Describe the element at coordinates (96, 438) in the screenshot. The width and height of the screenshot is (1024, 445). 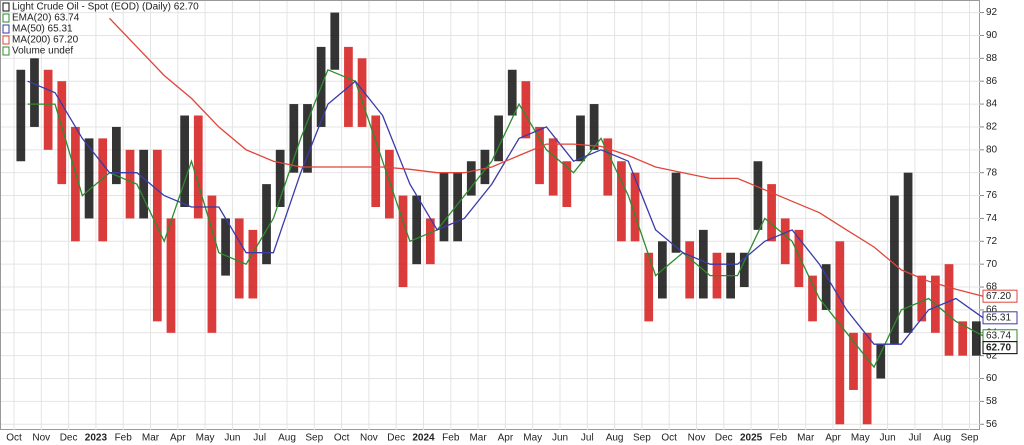
I see `x-tick-label: 2023` at that location.